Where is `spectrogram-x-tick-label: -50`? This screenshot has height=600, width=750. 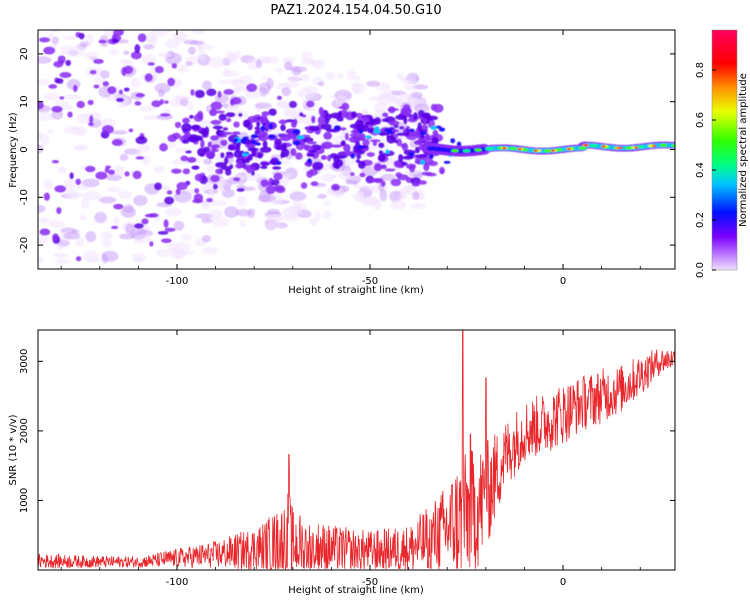
spectrogram-x-tick-label: -50 is located at coordinates (370, 281).